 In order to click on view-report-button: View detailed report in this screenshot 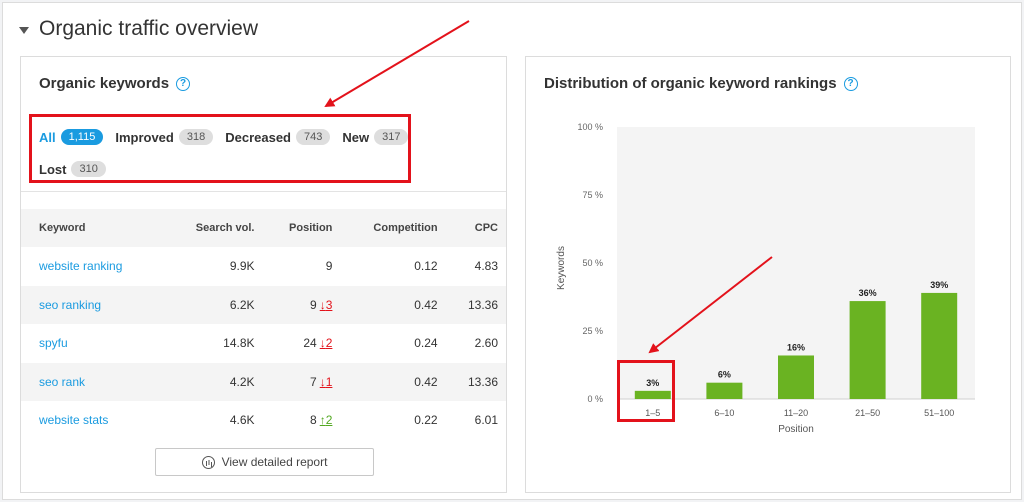, I will do `click(264, 462)`.